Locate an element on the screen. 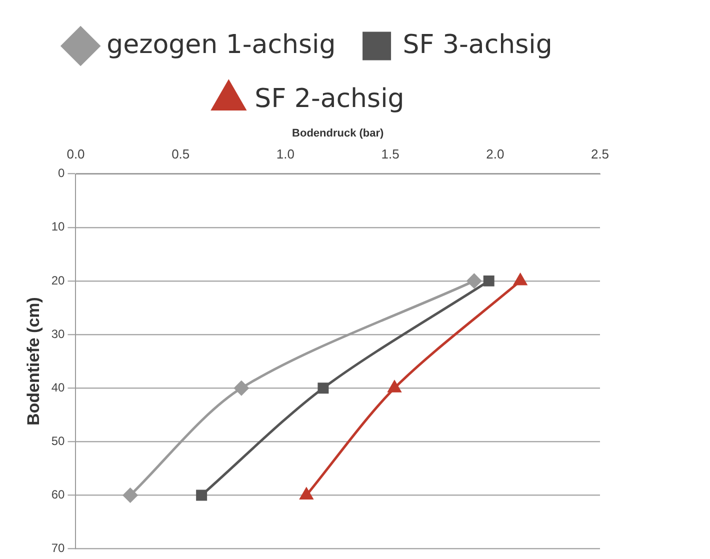  y-tick-label: 20 is located at coordinates (58, 280).